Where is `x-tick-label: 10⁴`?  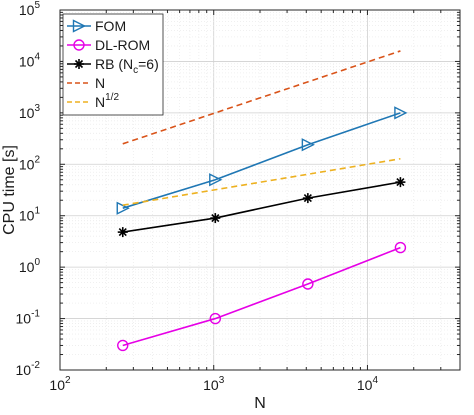
x-tick-label: 10⁴ is located at coordinates (368, 384).